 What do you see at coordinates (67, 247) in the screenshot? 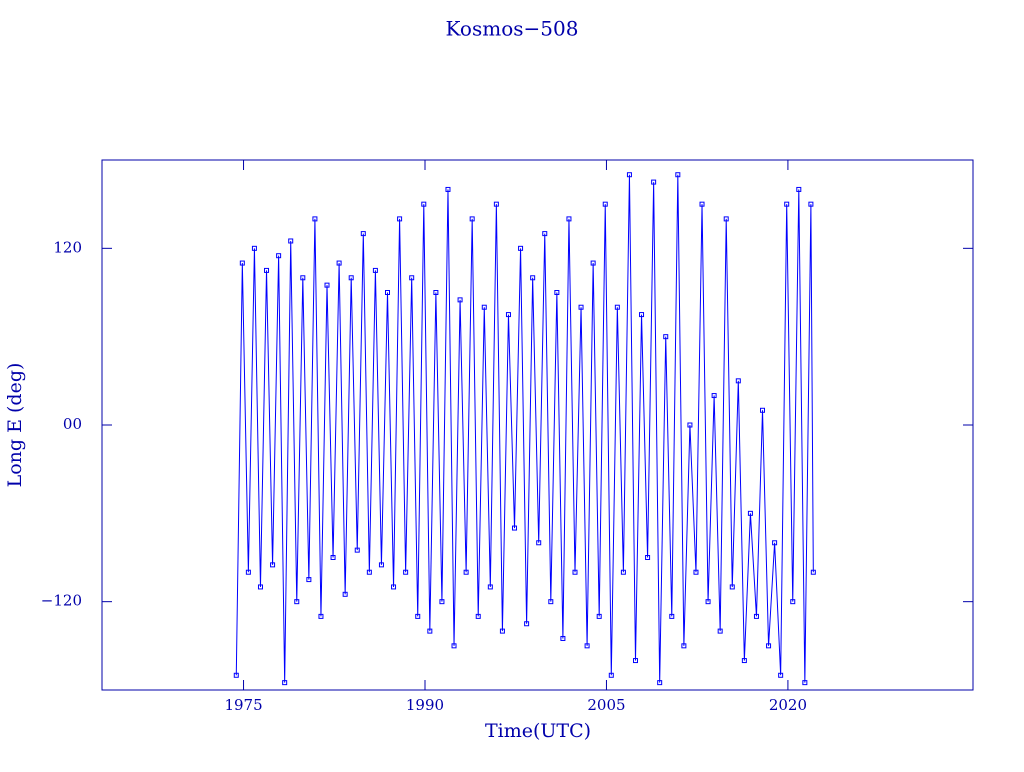
I see `y-tick-label: 120` at bounding box center [67, 247].